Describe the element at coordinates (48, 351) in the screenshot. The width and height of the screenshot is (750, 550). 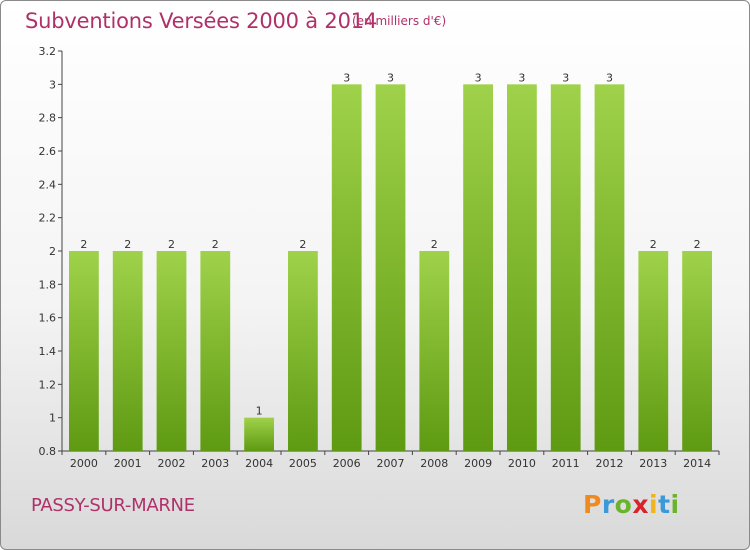
I see `y-tick-label: 1.4` at that location.